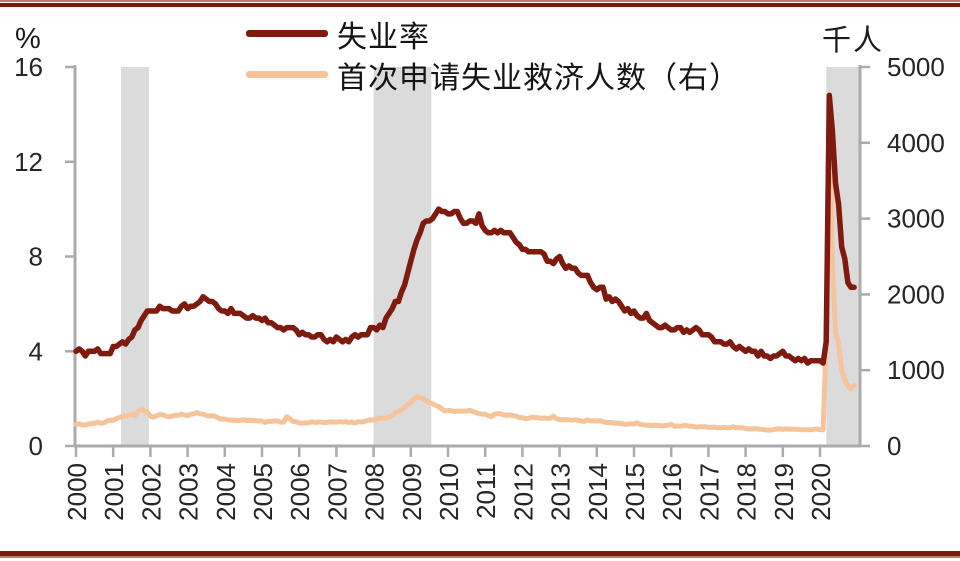 The image size is (960, 561). Describe the element at coordinates (189, 492) in the screenshot. I see `svg-text: 2003` at that location.